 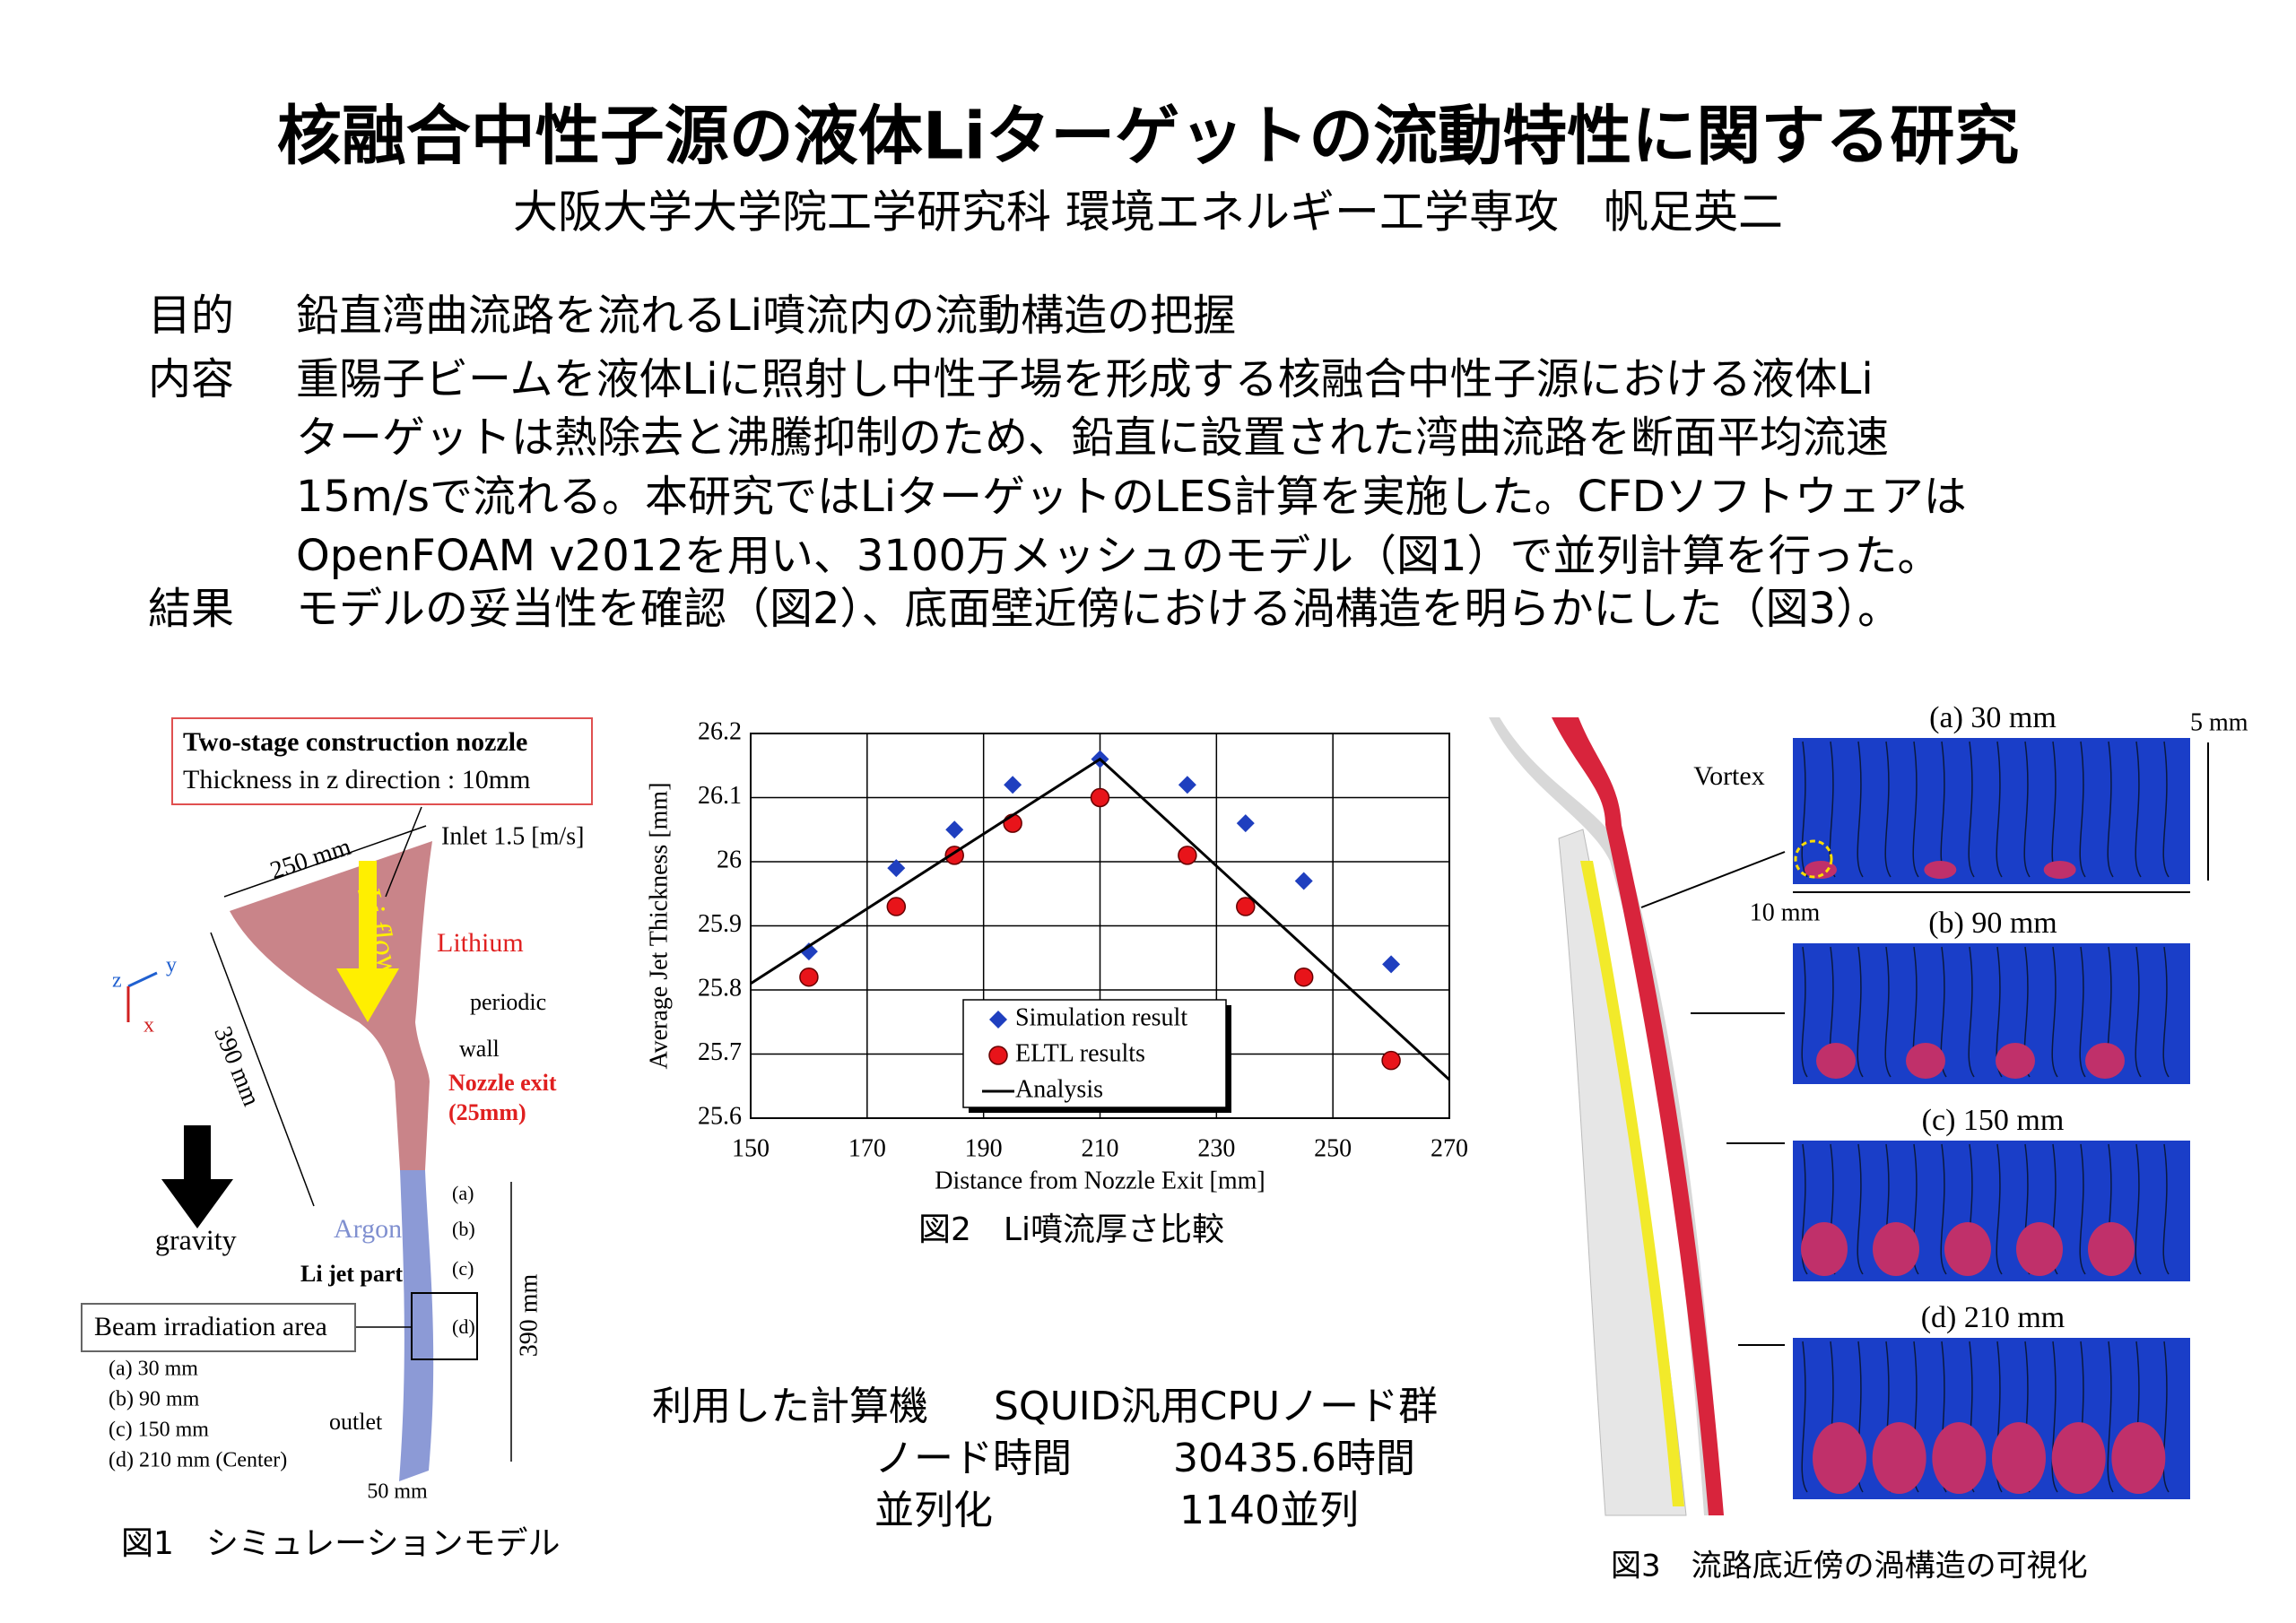 I want to click on jet-part: Li jet part, so click(x=351, y=1274).